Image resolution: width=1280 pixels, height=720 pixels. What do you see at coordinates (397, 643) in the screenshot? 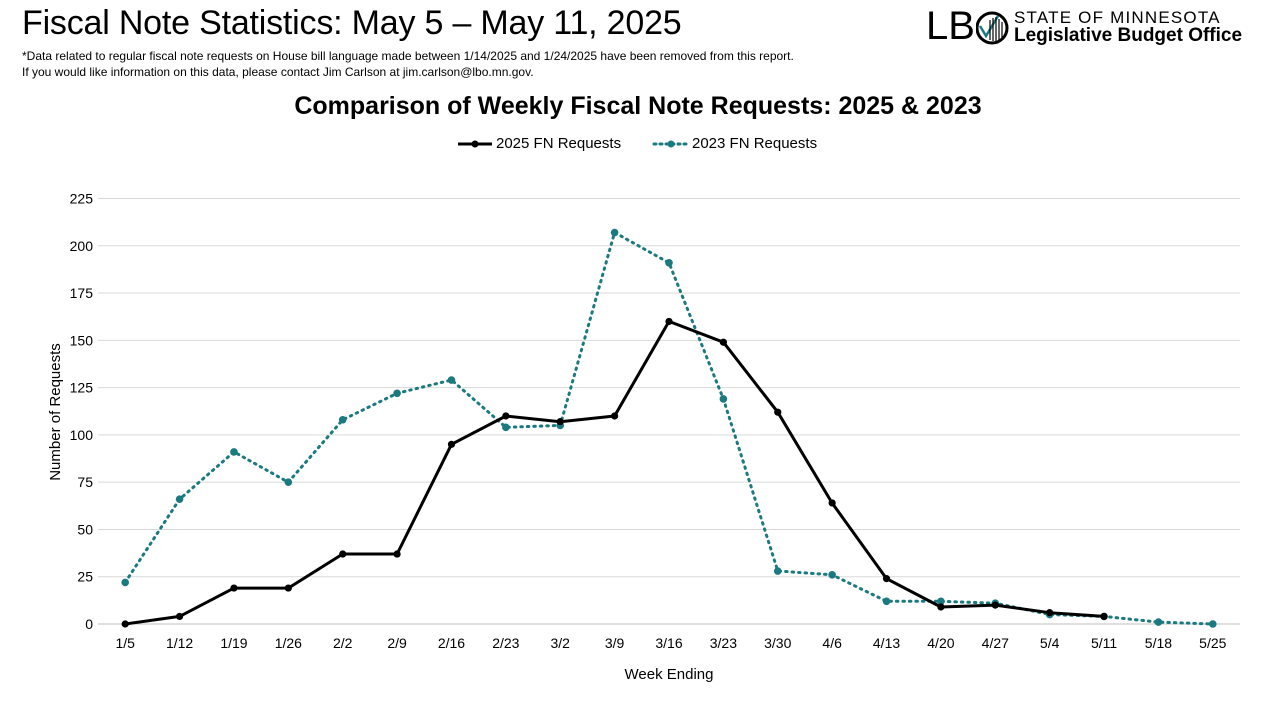
I see `x-tick-label: 2/9` at bounding box center [397, 643].